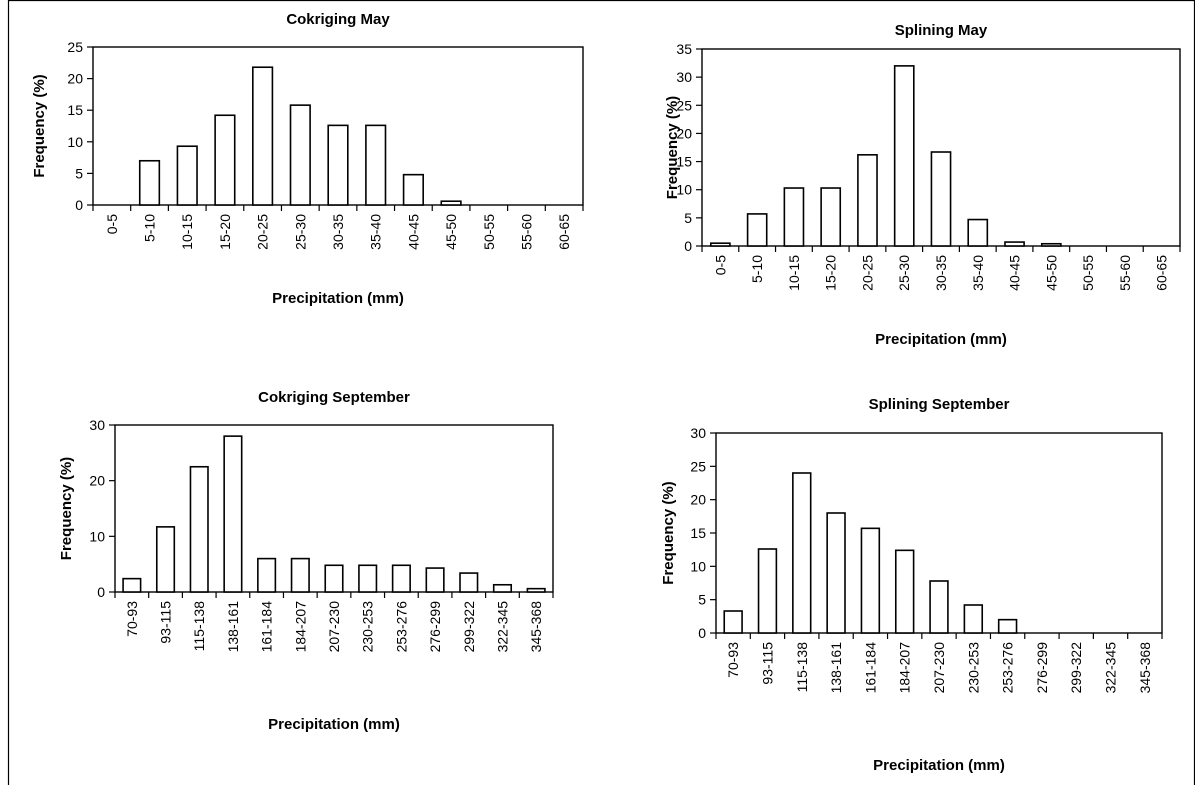 This screenshot has height=785, width=1195. I want to click on x-tick-label: 45-50, so click(451, 232).